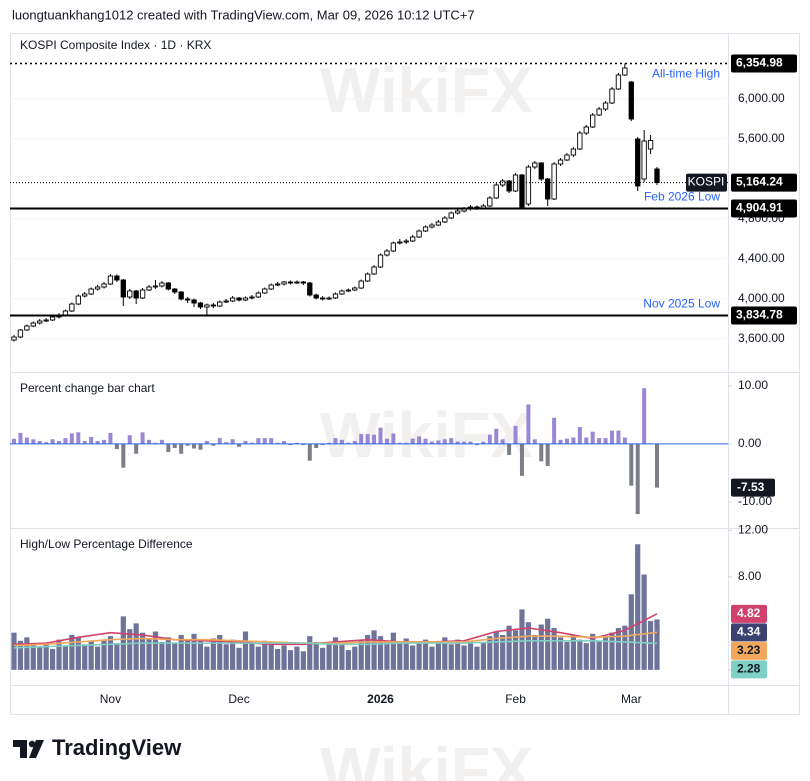  Describe the element at coordinates (706, 182) in the screenshot. I see `symbol-tag-box` at that location.